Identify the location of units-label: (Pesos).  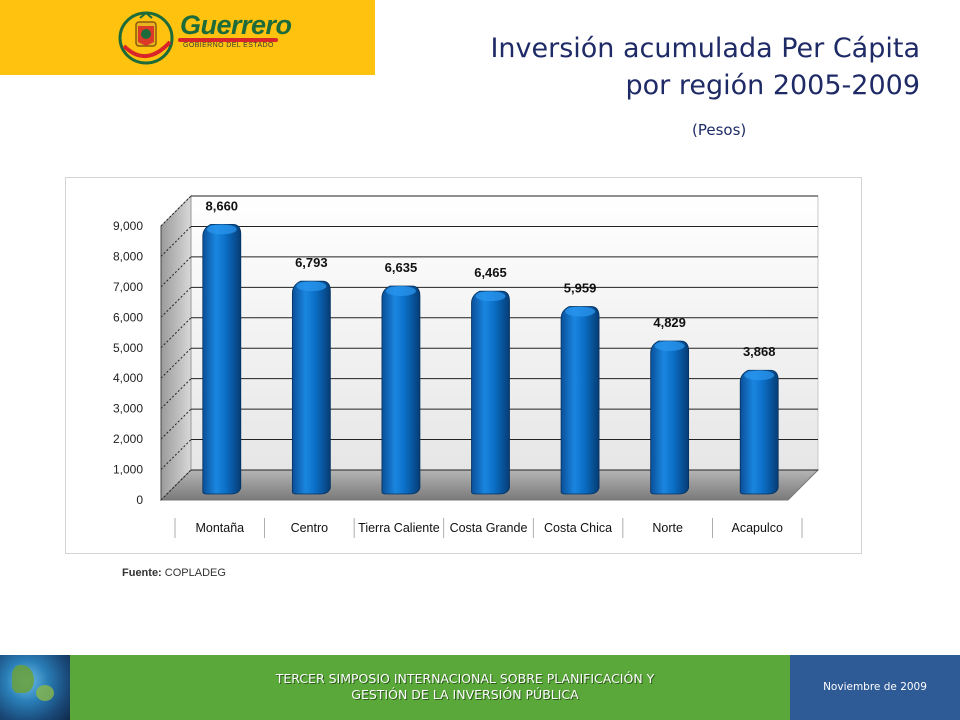
(719, 130).